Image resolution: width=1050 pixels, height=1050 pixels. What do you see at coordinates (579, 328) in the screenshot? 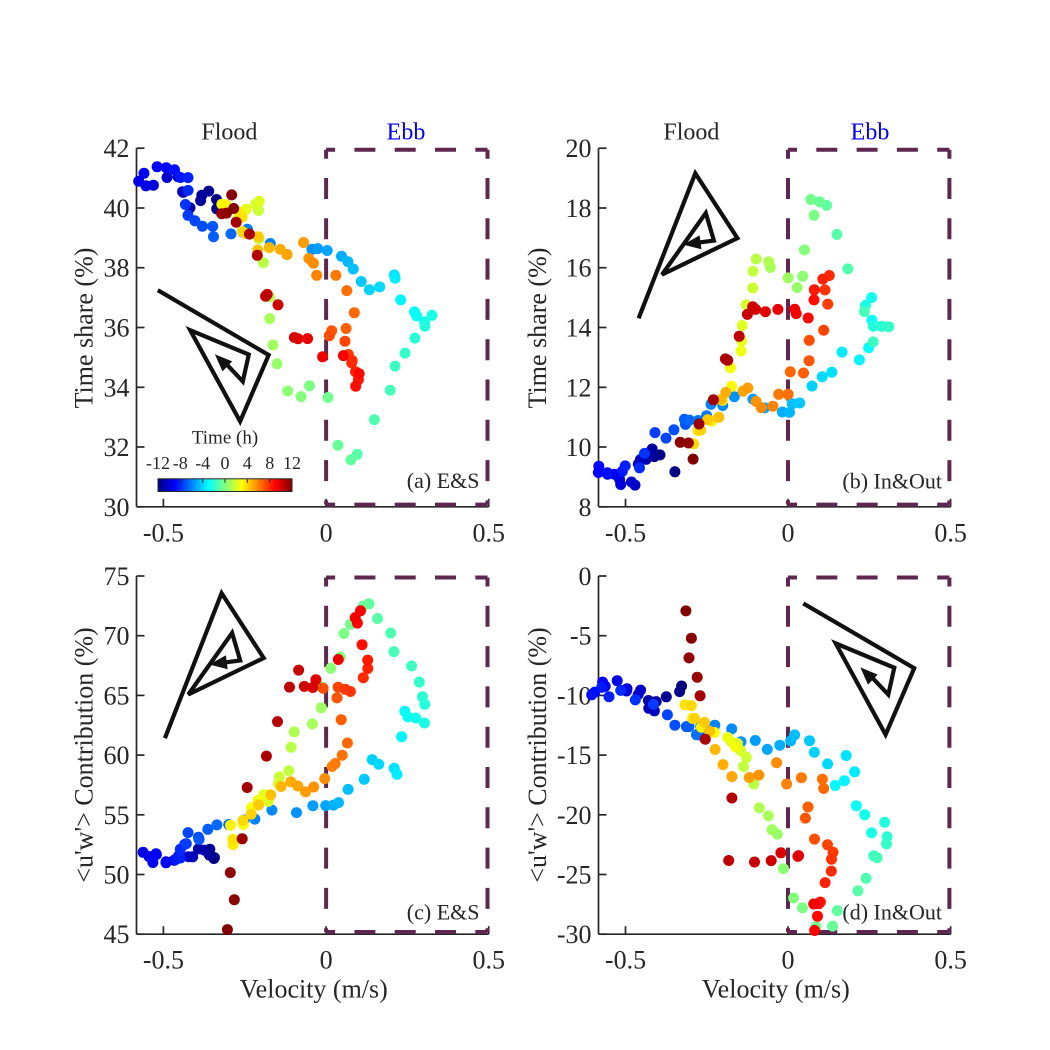
I see `svg-text: 14` at bounding box center [579, 328].